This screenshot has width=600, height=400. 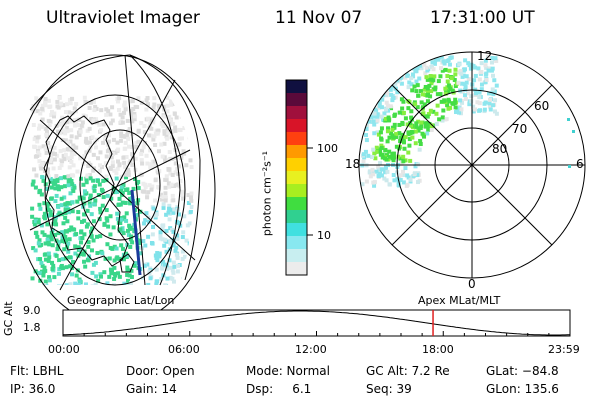 I want to click on colorbar-frame, so click(x=296, y=177).